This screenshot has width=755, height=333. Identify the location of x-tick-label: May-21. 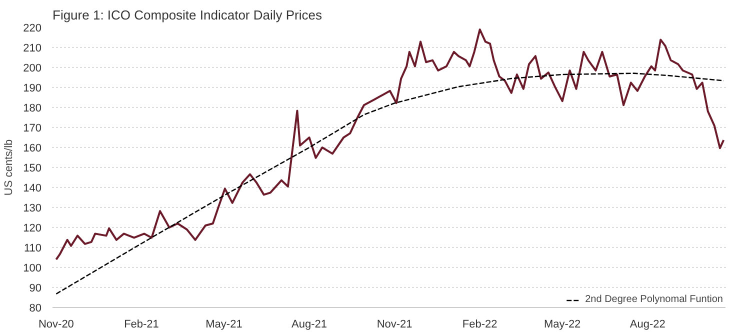
(224, 324).